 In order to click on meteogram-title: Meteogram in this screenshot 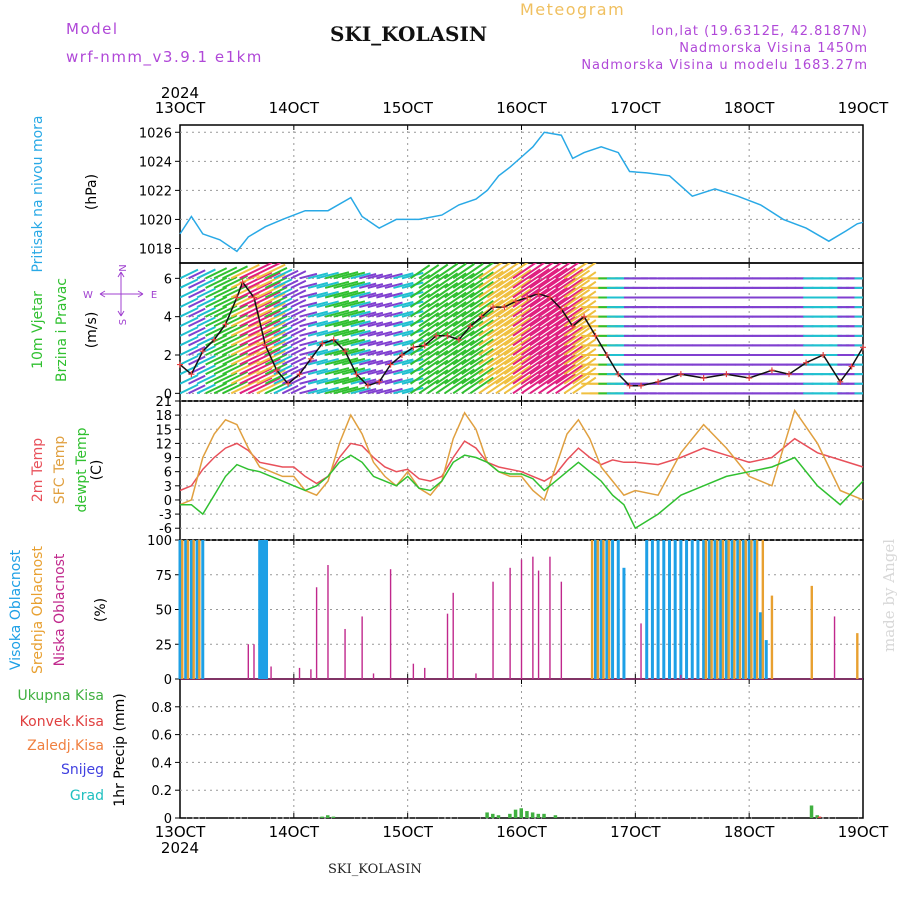, I will do `click(573, 9)`.